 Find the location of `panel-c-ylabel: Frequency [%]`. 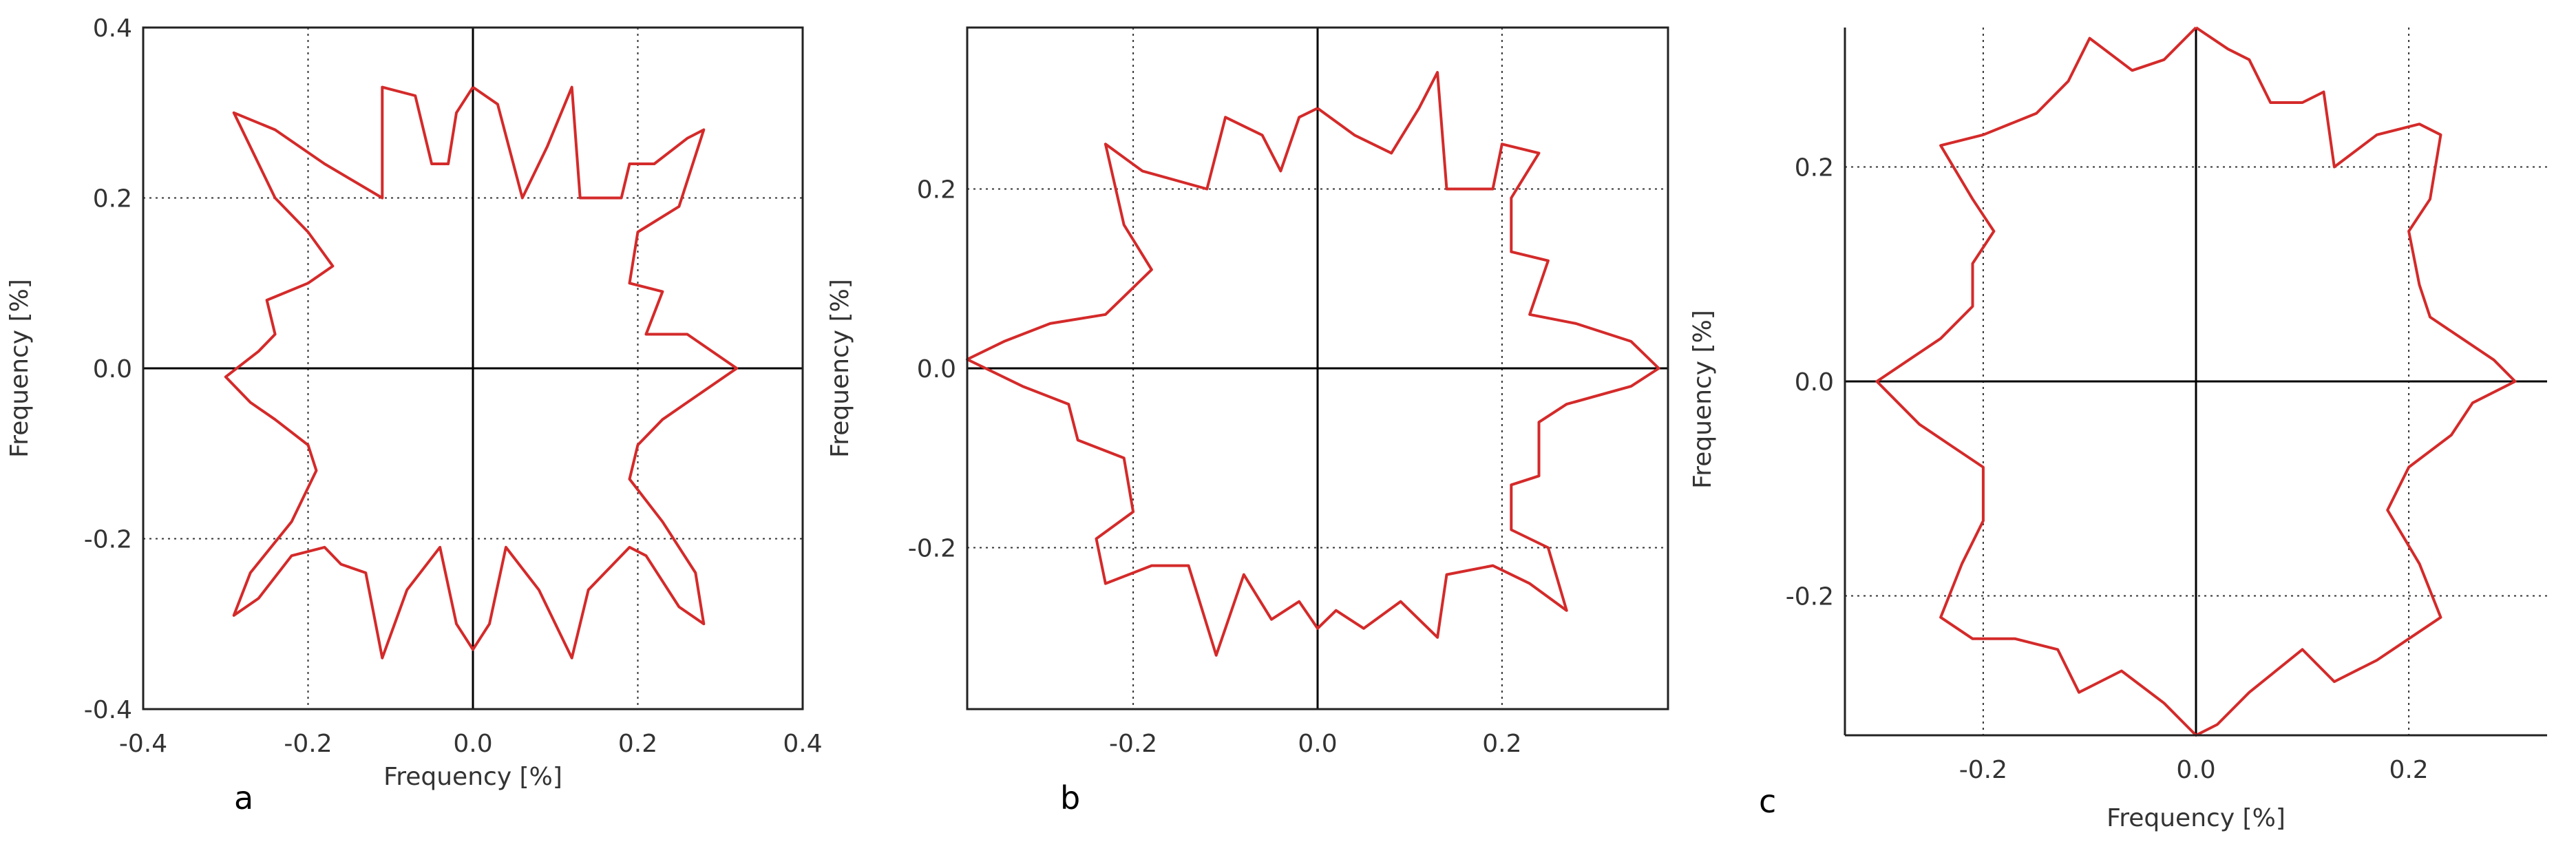

panel-c-ylabel: Frequency [%] is located at coordinates (1703, 399).